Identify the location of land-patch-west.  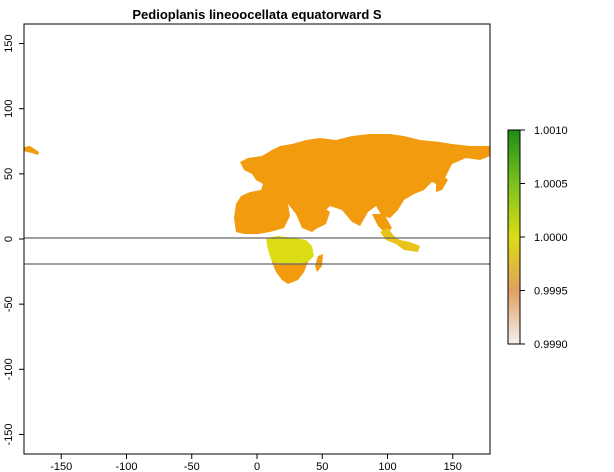
(31, 150).